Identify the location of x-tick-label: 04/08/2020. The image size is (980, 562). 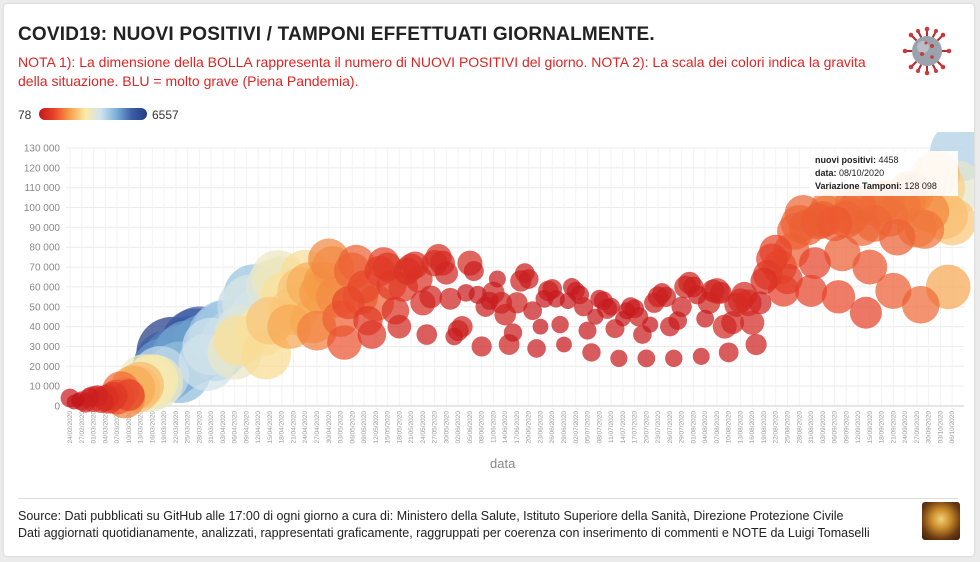
(705, 427).